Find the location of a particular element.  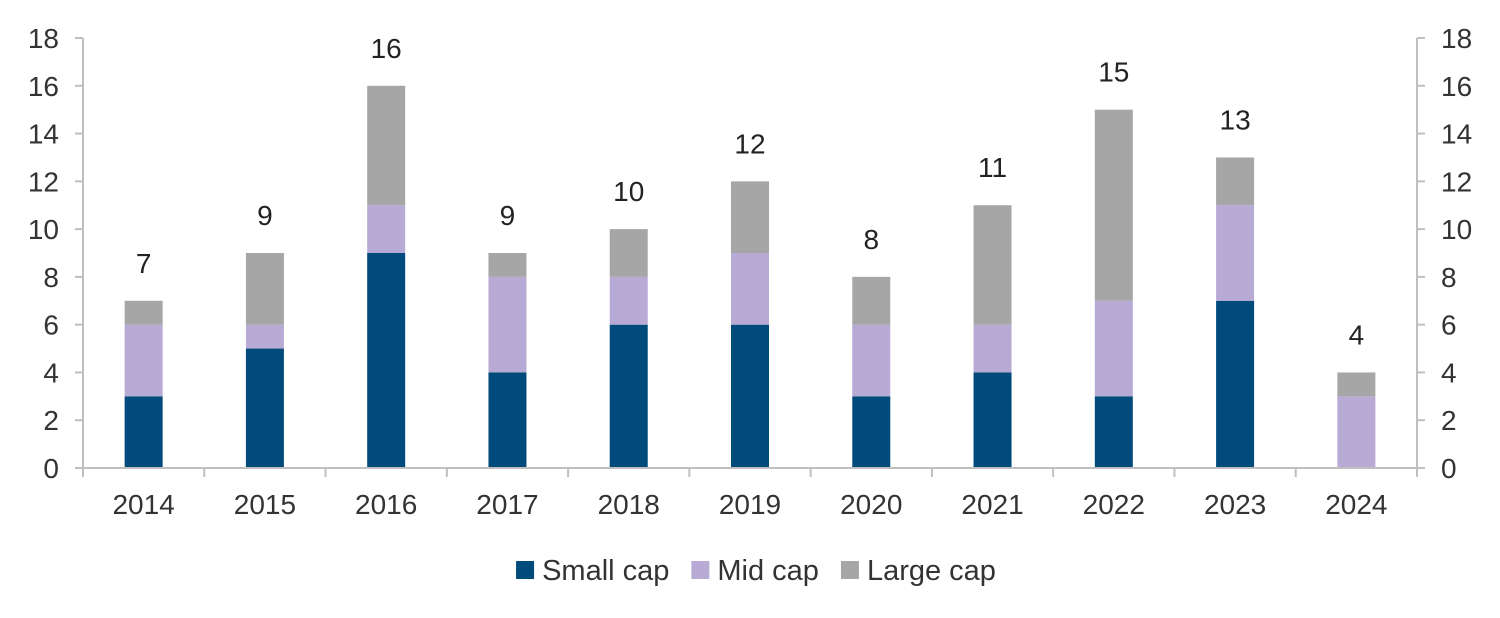

right-axis-tick-label: 14 is located at coordinates (1456, 134).